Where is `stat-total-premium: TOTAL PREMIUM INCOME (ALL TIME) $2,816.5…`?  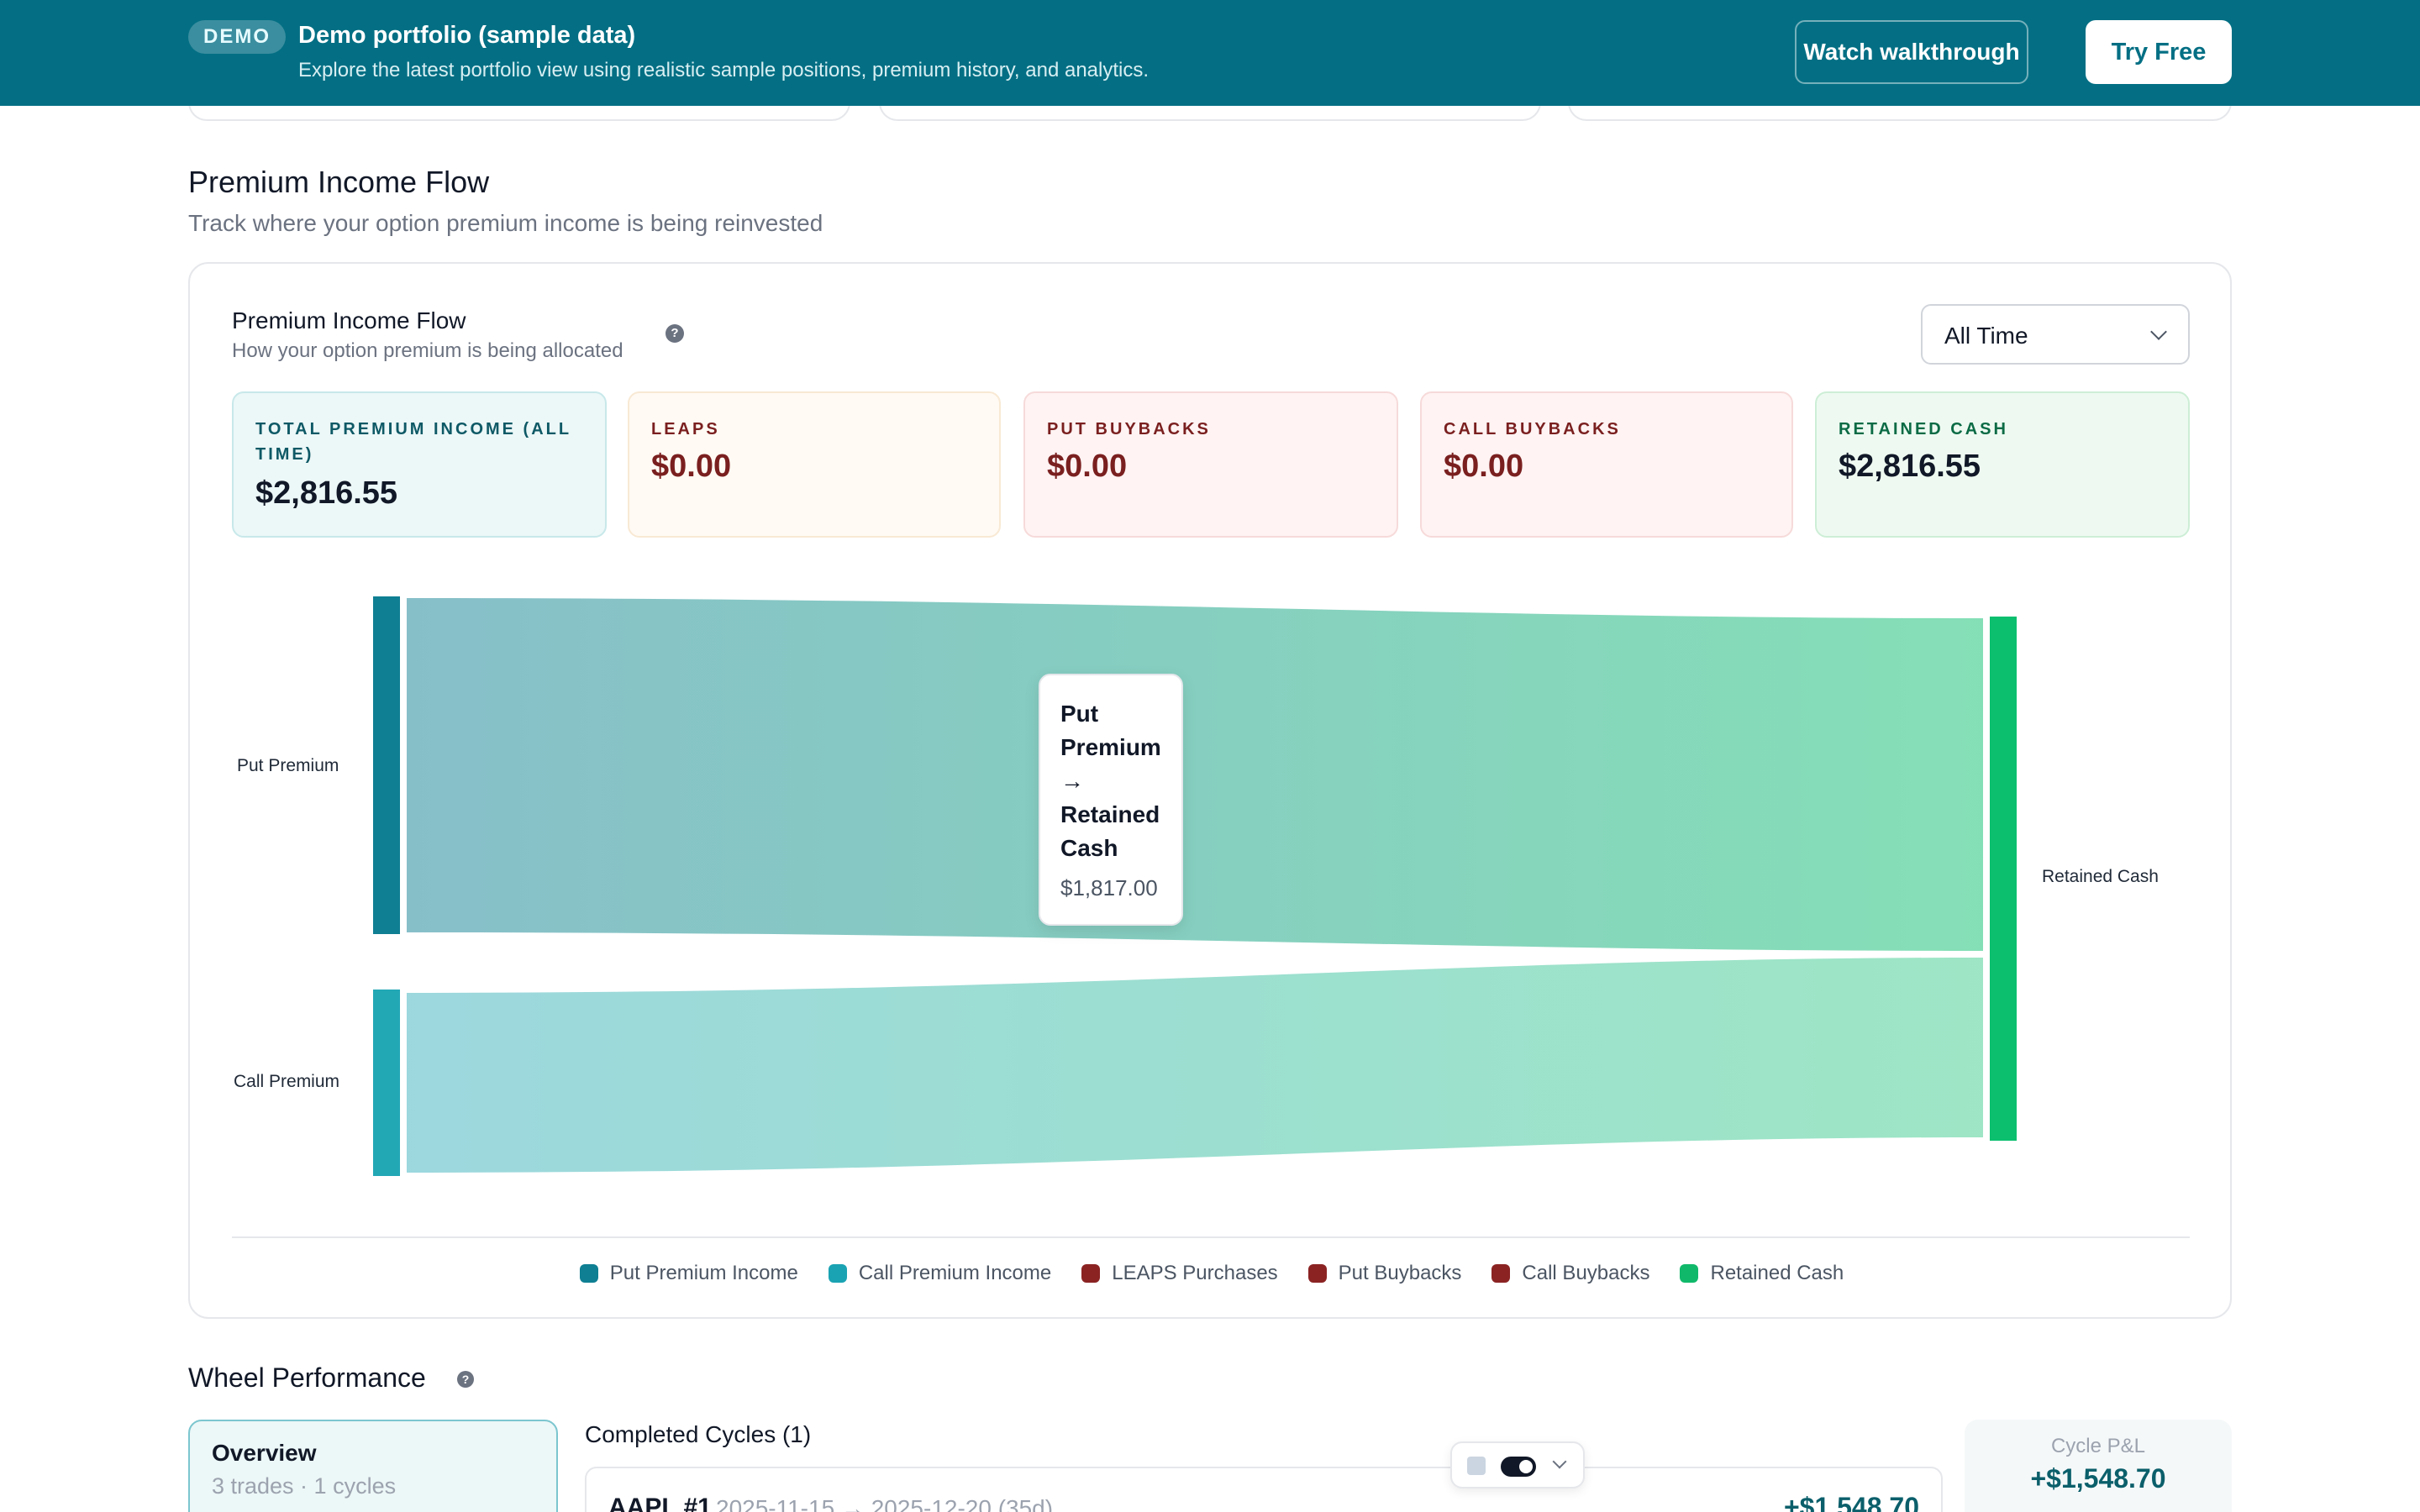
stat-total-premium: TOTAL PREMIUM INCOME (ALL TIME) $2,816.5… is located at coordinates (420, 464).